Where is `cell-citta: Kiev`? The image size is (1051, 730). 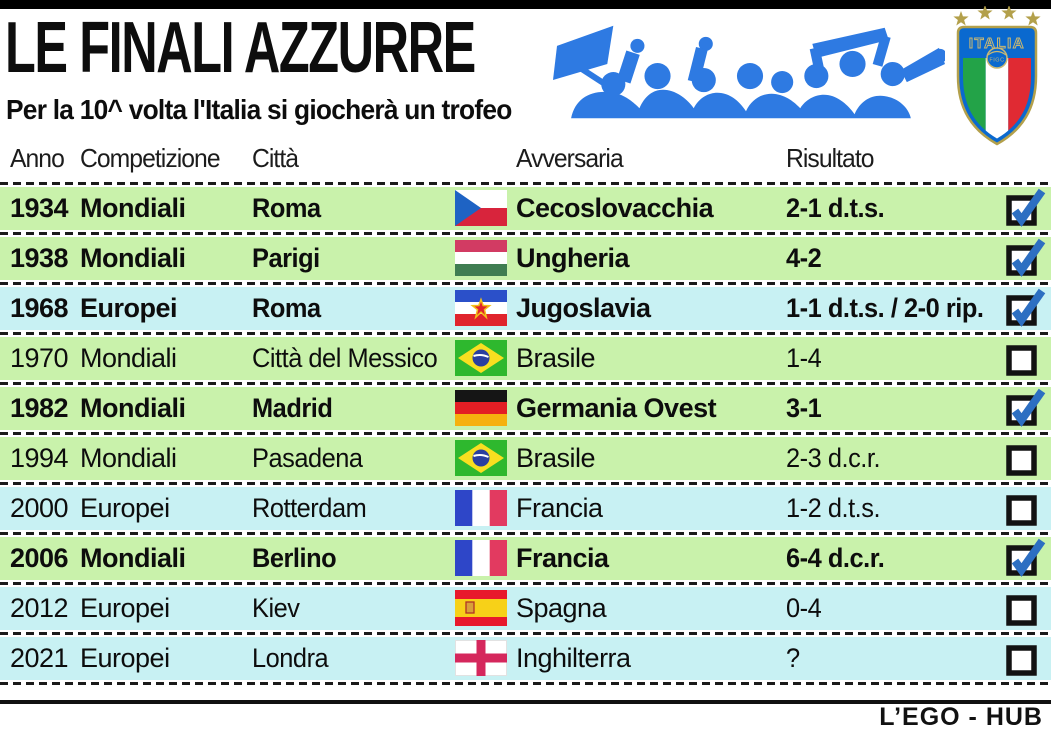
cell-citta: Kiev is located at coordinates (276, 608).